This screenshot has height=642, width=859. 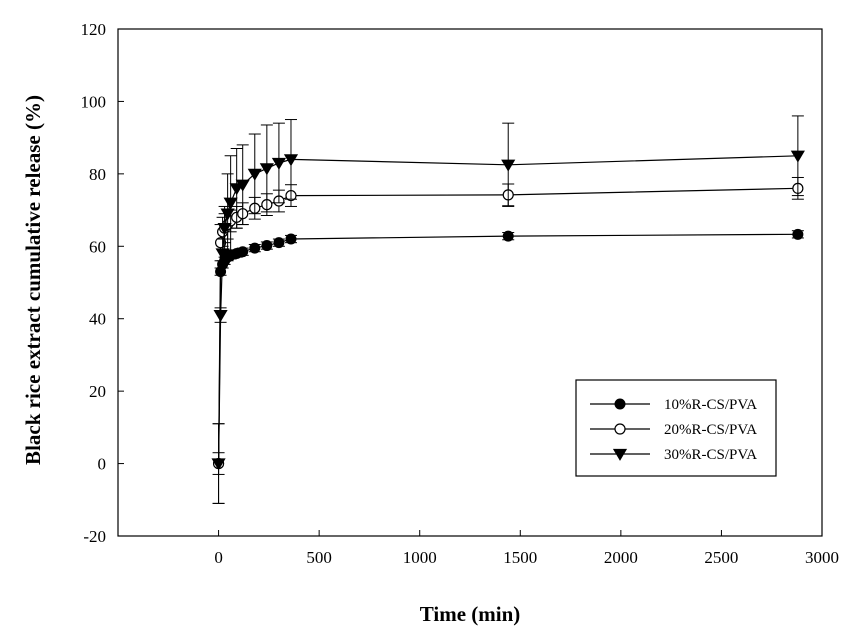 What do you see at coordinates (97, 319) in the screenshot?
I see `y-tick-label: 40` at bounding box center [97, 319].